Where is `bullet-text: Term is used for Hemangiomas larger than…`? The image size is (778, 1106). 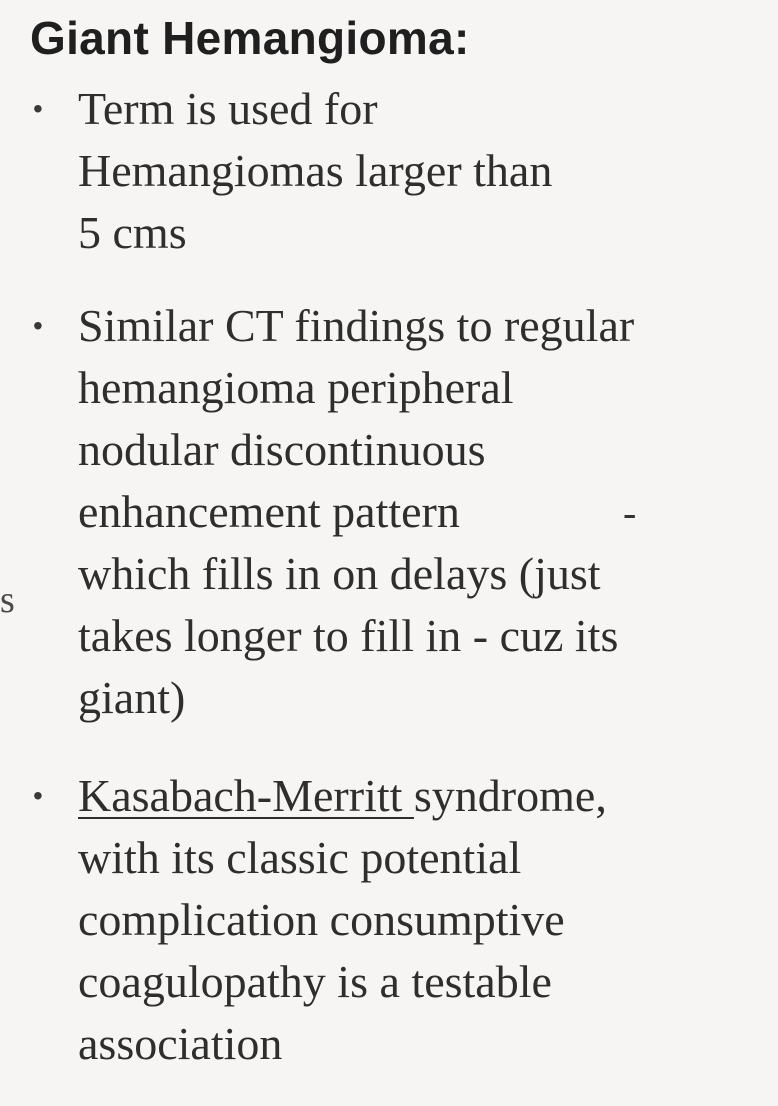 bullet-text: Term is used for Hemangiomas larger than… is located at coordinates (315, 171).